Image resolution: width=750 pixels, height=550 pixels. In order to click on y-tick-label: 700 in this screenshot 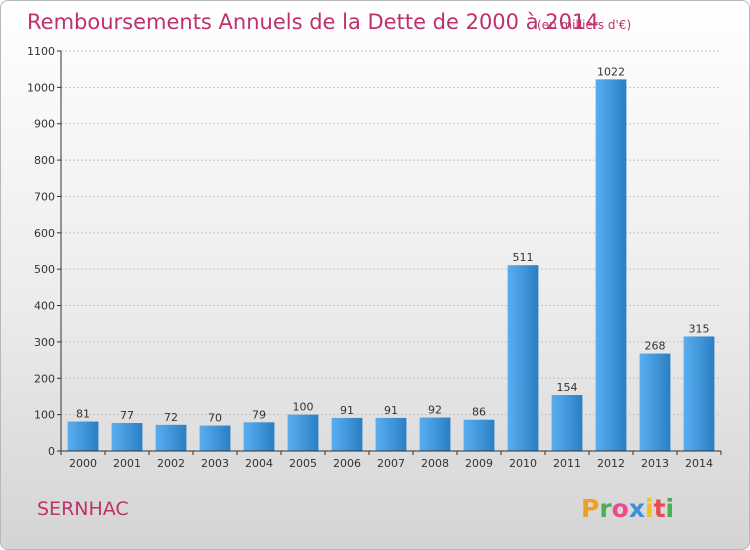, I will do `click(44, 196)`.